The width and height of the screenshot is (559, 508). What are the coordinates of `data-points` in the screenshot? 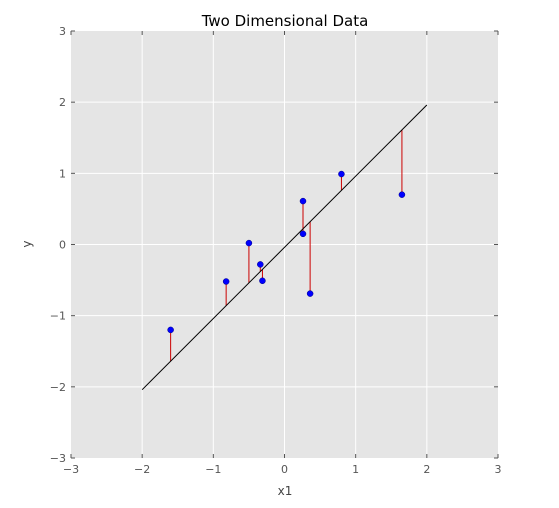 It's located at (286, 252).